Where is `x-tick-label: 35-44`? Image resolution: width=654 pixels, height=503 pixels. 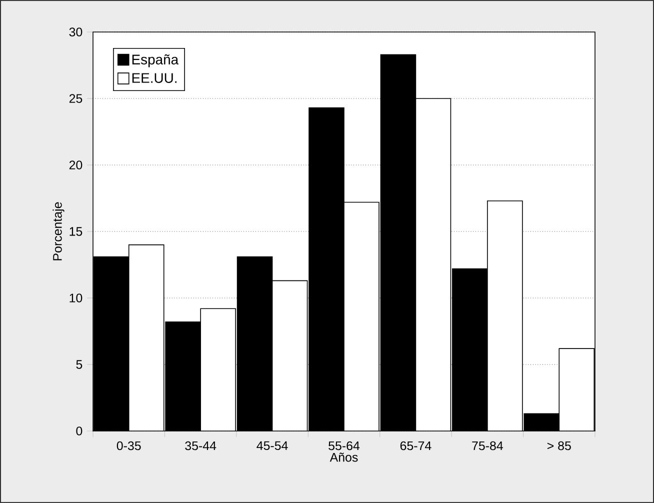
x-tick-label: 35-44 is located at coordinates (200, 445).